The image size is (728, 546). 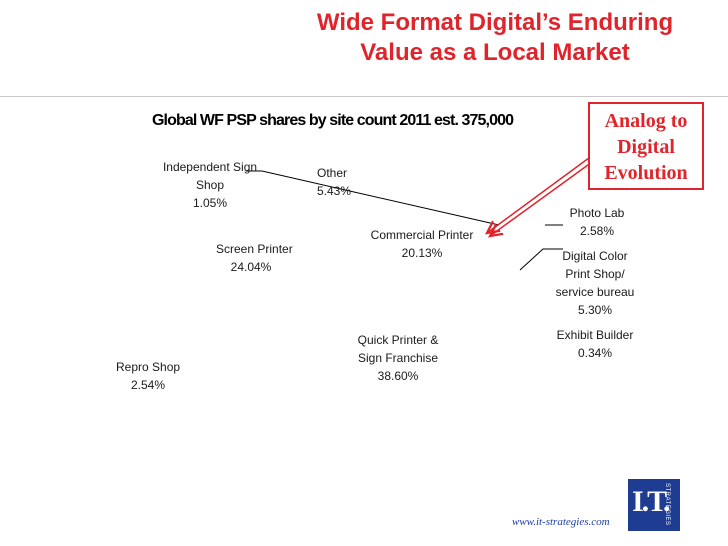 What do you see at coordinates (251, 267) in the screenshot?
I see `slice-value-label: 24.04%` at bounding box center [251, 267].